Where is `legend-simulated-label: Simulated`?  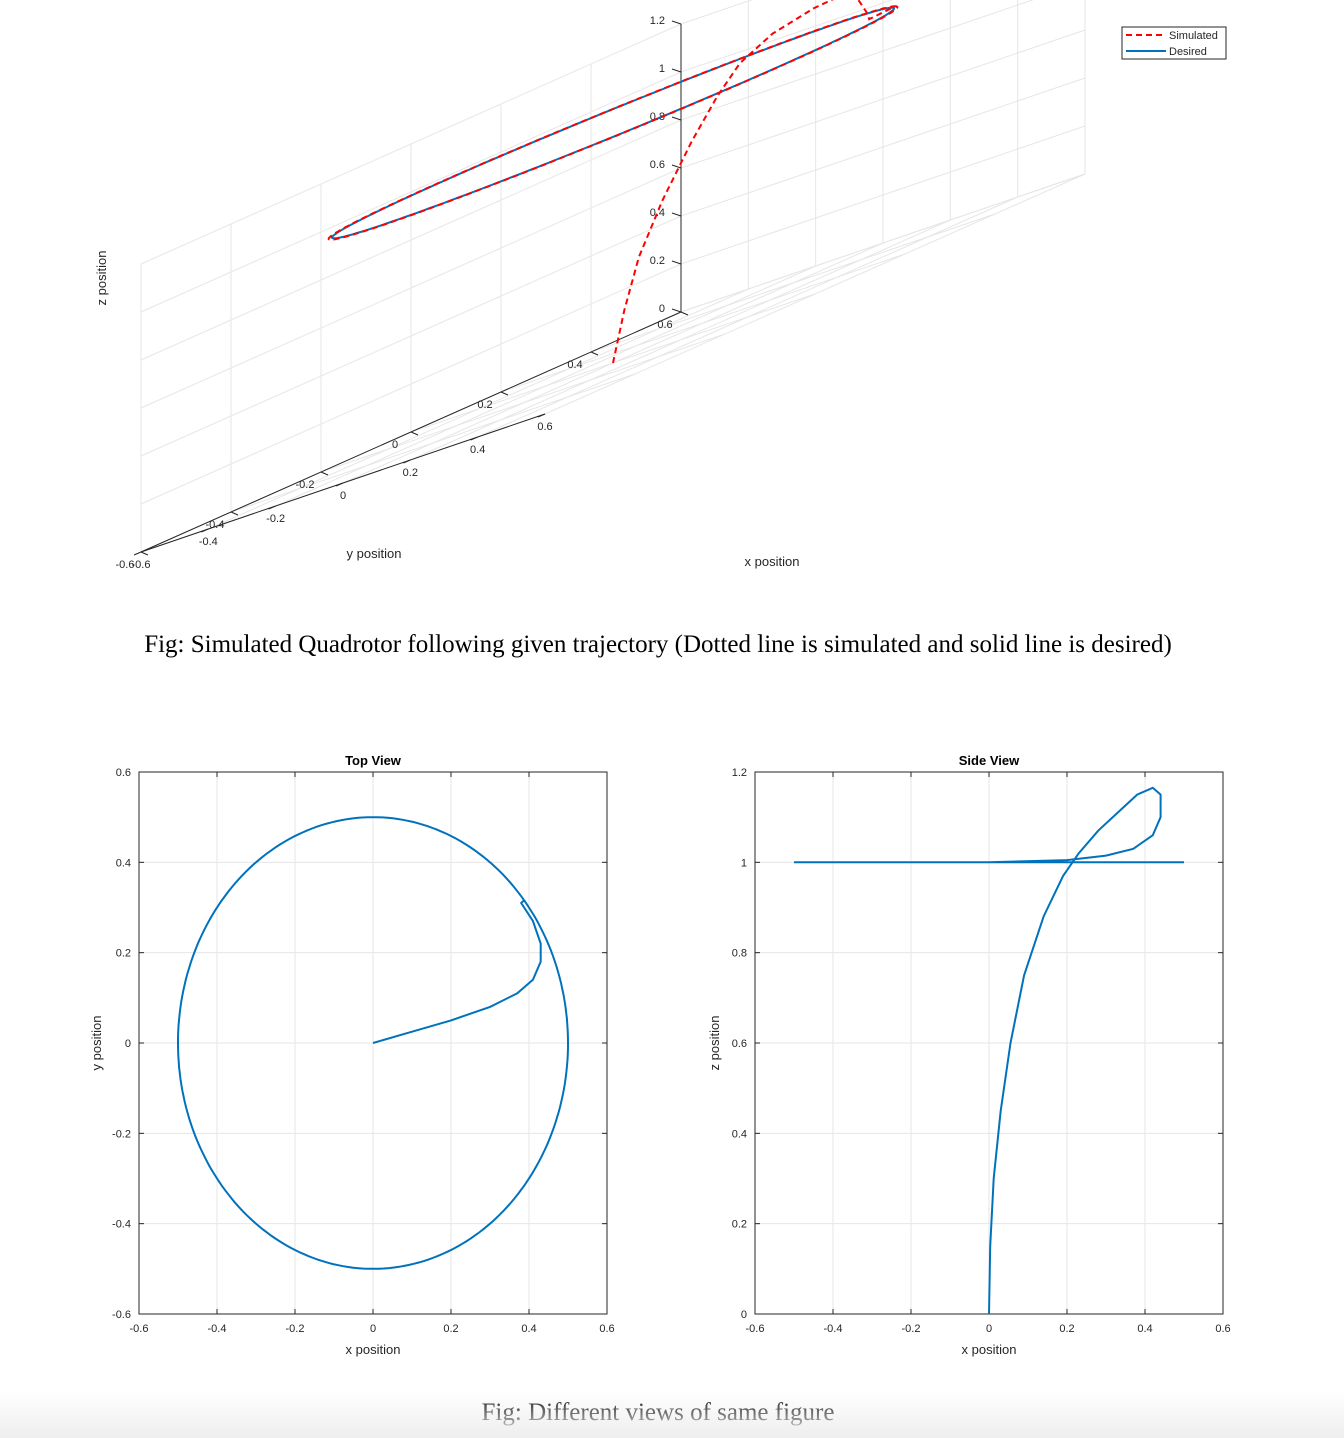 legend-simulated-label: Simulated is located at coordinates (1193, 36).